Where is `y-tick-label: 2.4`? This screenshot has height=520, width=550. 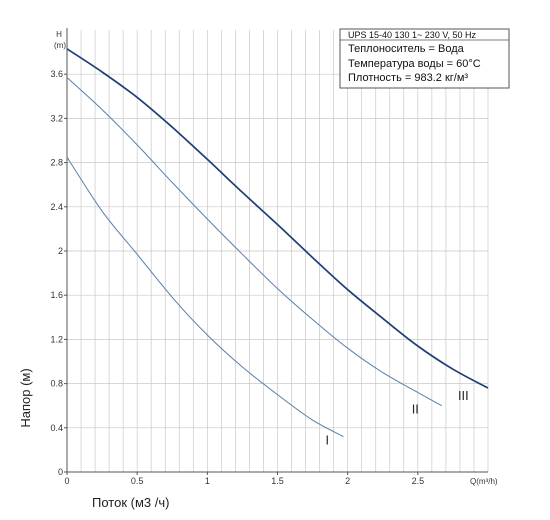
y-tick-label: 2.4 is located at coordinates (56, 207).